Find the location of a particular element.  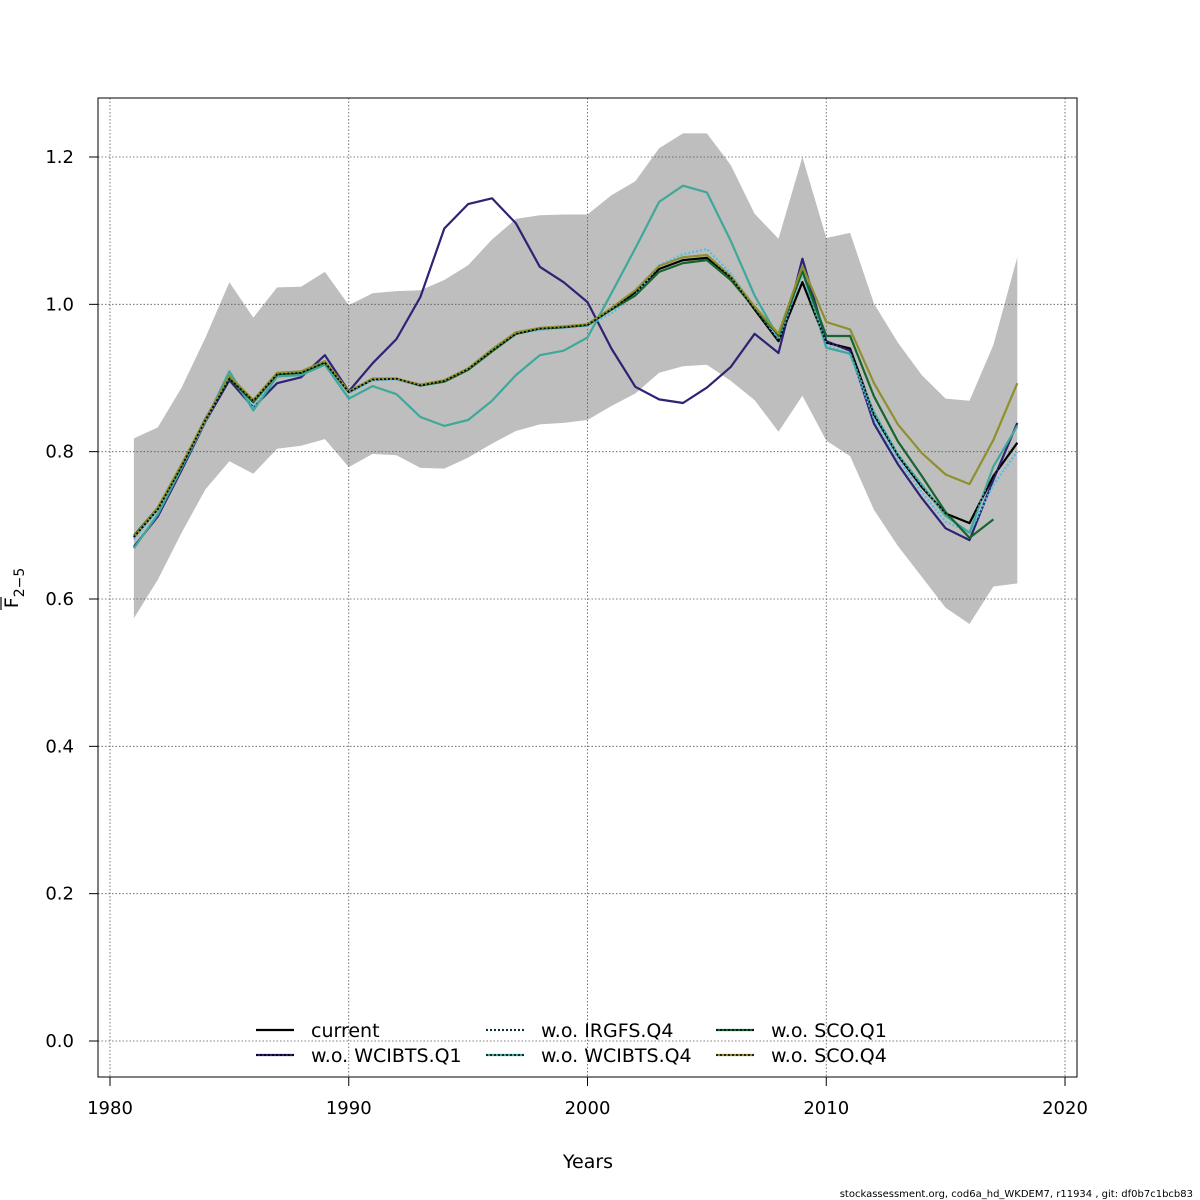

legend-item: w.o. WCIBTS.Q1 is located at coordinates (359, 1056).